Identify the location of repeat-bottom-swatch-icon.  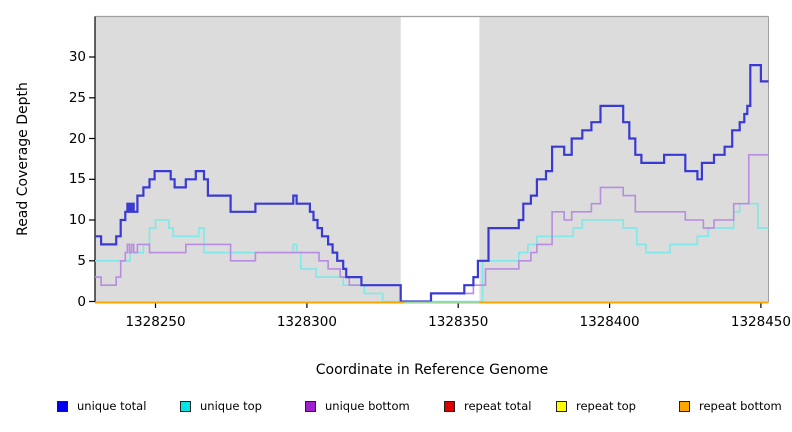
(684, 406).